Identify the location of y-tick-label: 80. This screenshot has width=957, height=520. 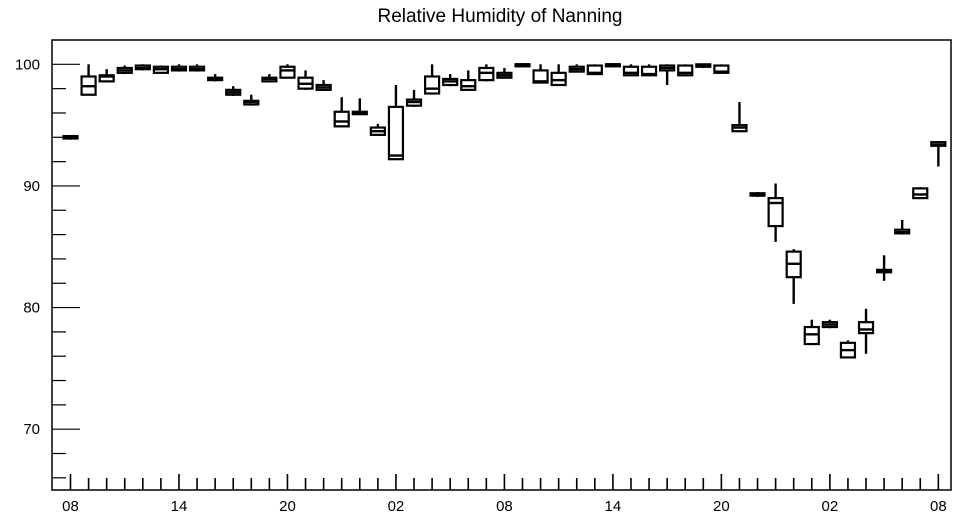
(31, 308).